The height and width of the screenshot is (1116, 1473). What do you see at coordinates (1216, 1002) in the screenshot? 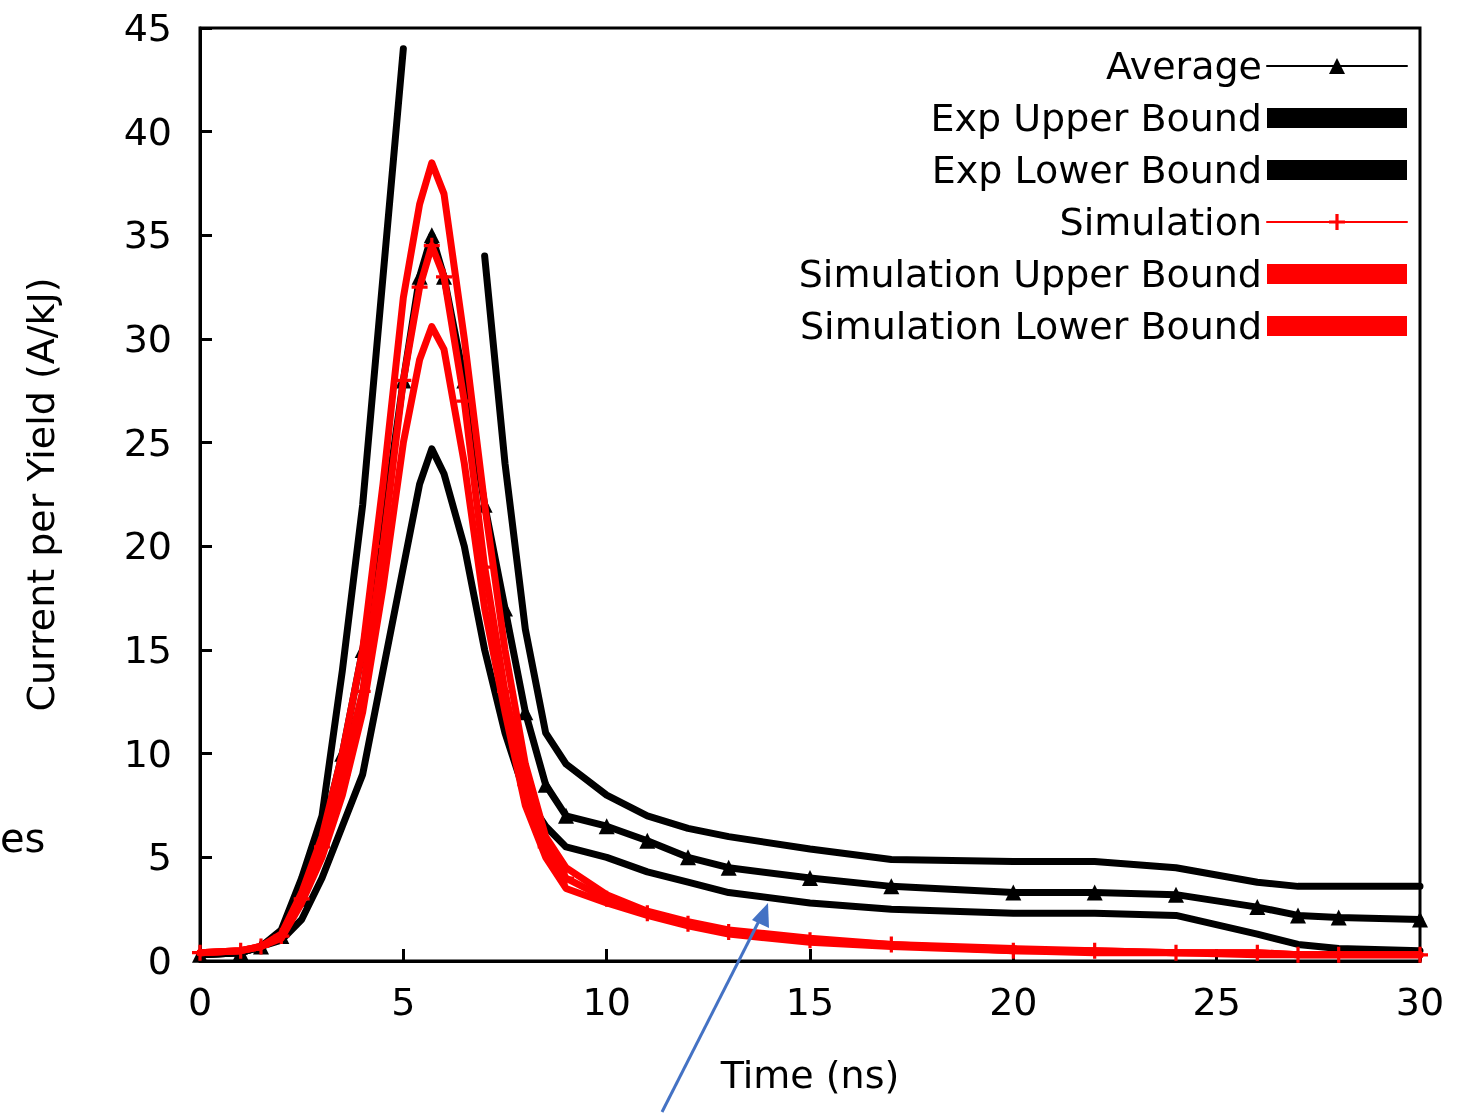
I see `x-tick-label: 25` at bounding box center [1216, 1002].